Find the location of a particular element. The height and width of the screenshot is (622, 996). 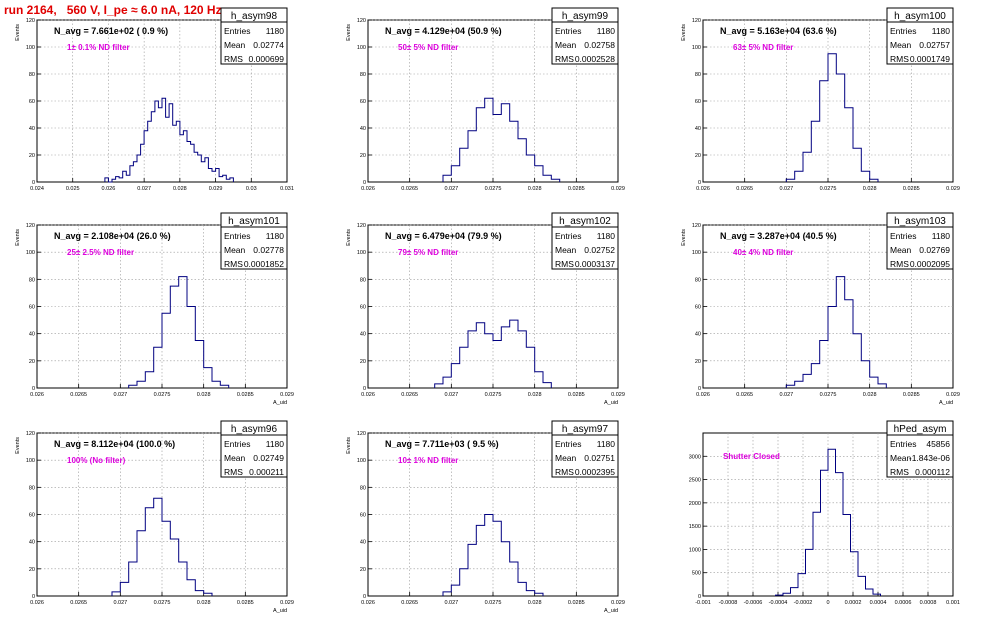

stats-value: 0.000699 is located at coordinates (267, 59).